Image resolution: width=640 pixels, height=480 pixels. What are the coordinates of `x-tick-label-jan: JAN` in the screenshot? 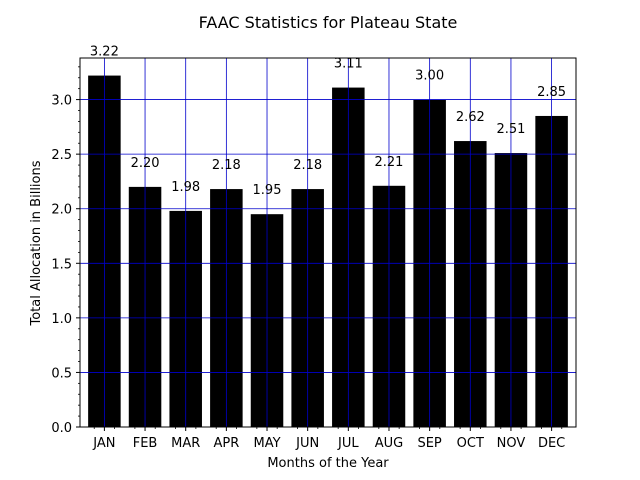 It's located at (103, 443).